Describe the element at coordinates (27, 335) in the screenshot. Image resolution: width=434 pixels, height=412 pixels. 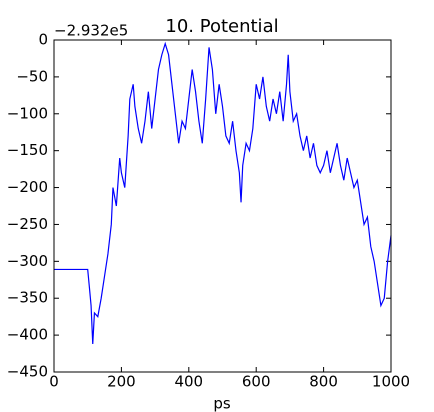
I see `y-tick-label: −400` at that location.